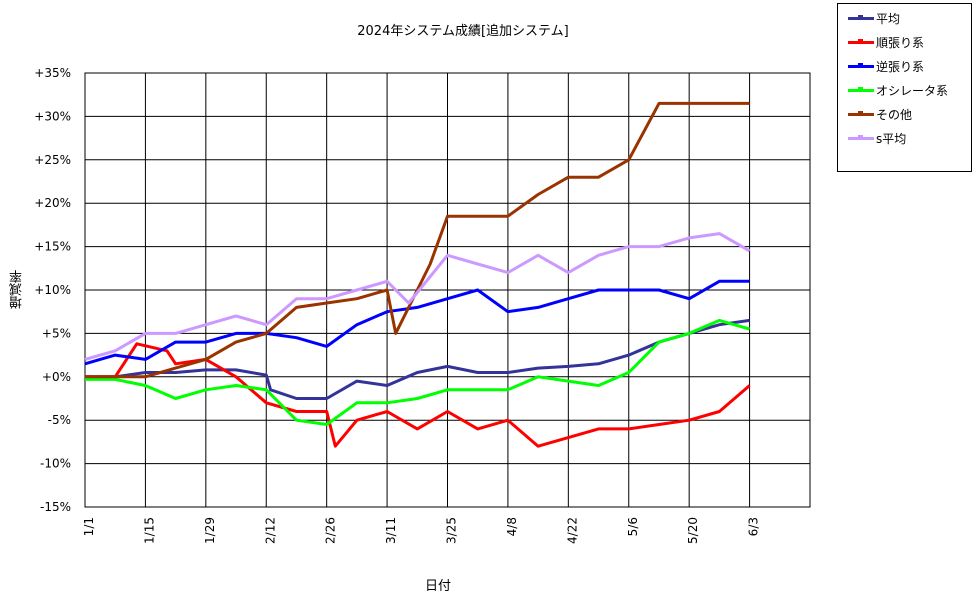  What do you see at coordinates (52, 203) in the screenshot?
I see `y-tick-label: +20%` at bounding box center [52, 203].